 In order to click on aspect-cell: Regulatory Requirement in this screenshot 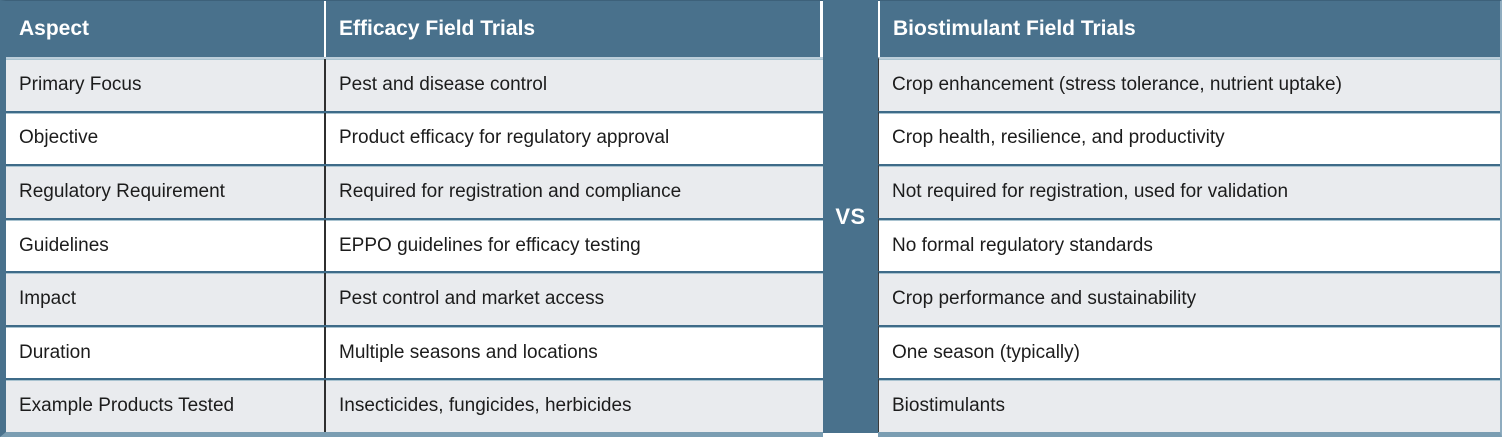, I will do `click(166, 192)`.